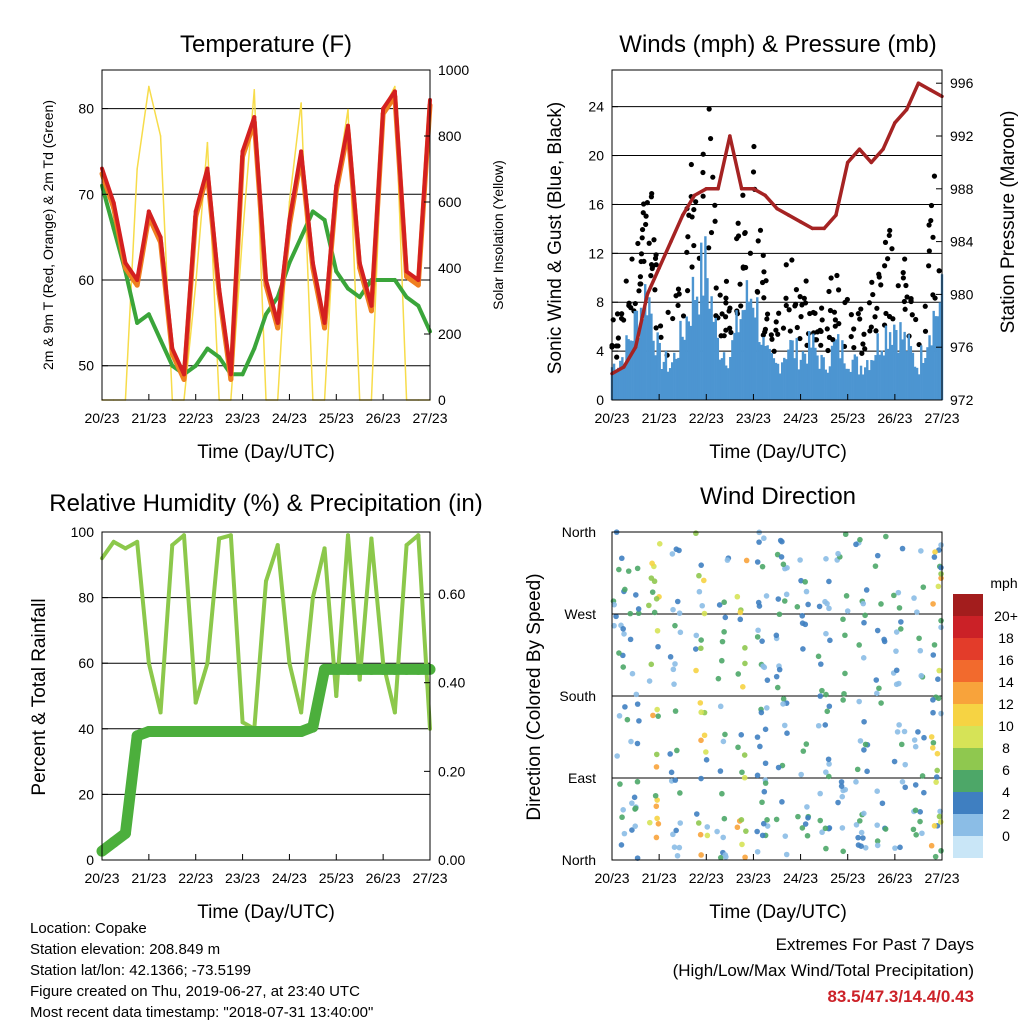 This screenshot has height=1024, width=1024. What do you see at coordinates (1006, 726) in the screenshot?
I see `colorbar-label: 10` at bounding box center [1006, 726].